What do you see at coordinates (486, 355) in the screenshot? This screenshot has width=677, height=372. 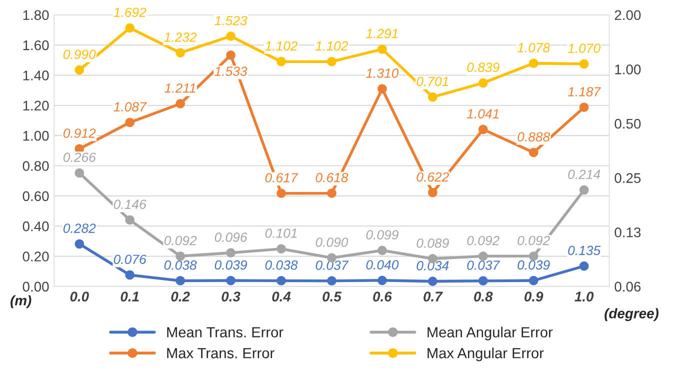 I see `legend-label: Max Angular Error` at bounding box center [486, 355].